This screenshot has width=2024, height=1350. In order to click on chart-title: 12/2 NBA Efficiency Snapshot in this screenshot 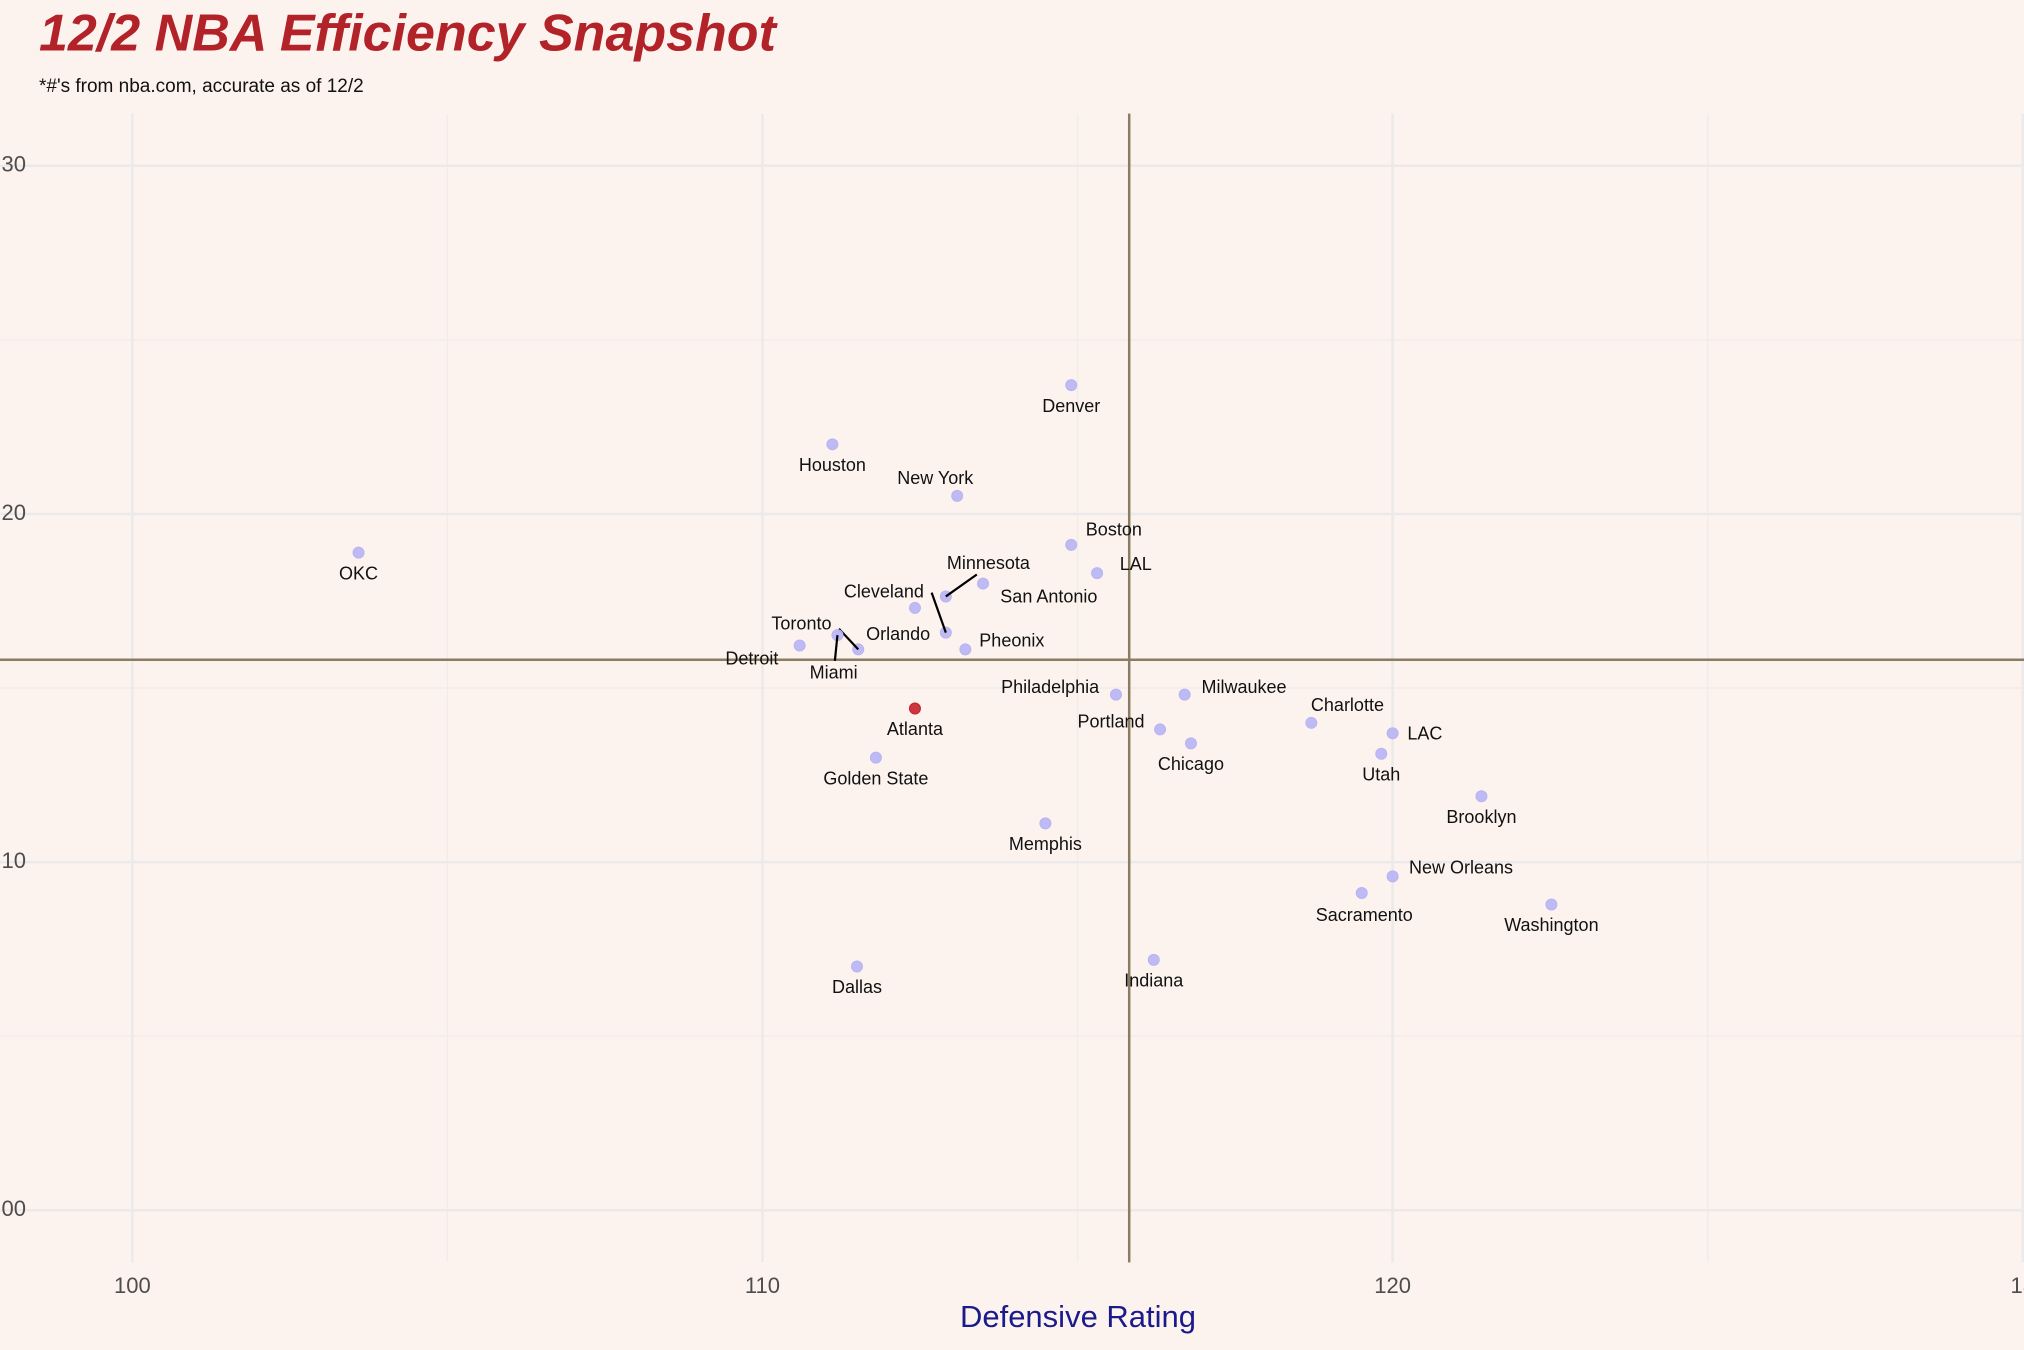, I will do `click(409, 34)`.